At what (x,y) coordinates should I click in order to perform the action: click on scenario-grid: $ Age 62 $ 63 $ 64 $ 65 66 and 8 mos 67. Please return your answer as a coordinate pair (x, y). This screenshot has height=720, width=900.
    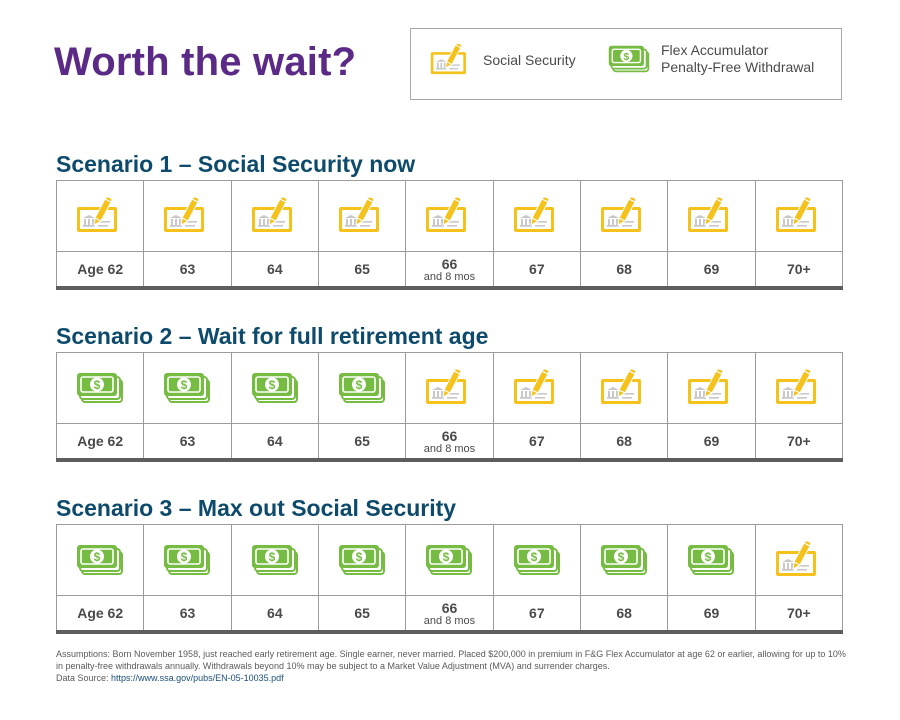
    Looking at the image, I should click on (449, 405).